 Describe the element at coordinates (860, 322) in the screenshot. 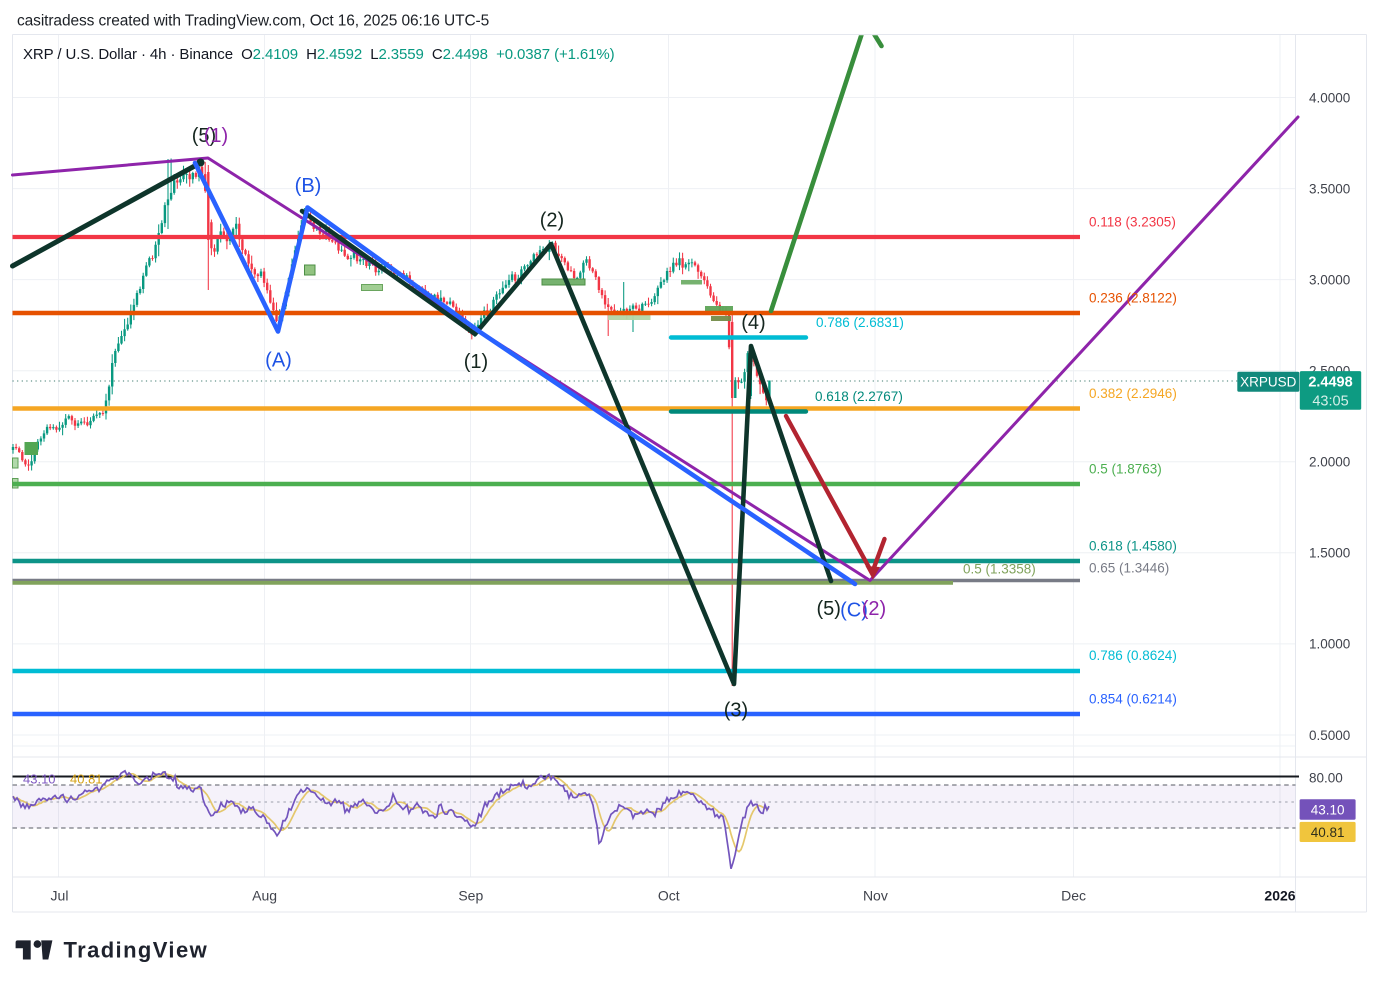

I see `svg-text: 0.786 (2.6831)` at that location.